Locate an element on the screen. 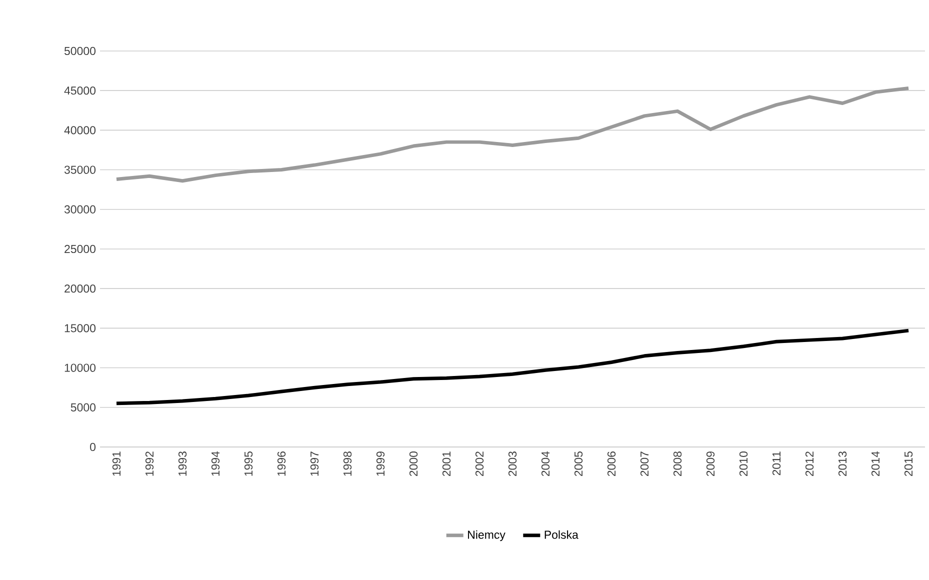  y-tick-label: 25000 is located at coordinates (80, 249).